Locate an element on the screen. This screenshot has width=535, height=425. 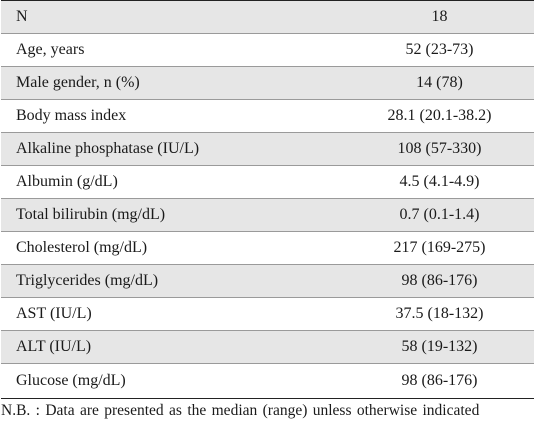
row-label: Total bilirubin (mg/dL) is located at coordinates (91, 214).